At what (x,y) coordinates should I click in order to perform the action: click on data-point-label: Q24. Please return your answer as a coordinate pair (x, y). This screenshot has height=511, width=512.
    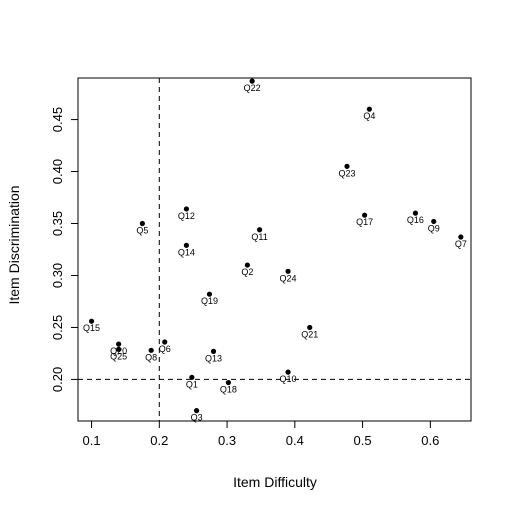
    Looking at the image, I should click on (288, 278).